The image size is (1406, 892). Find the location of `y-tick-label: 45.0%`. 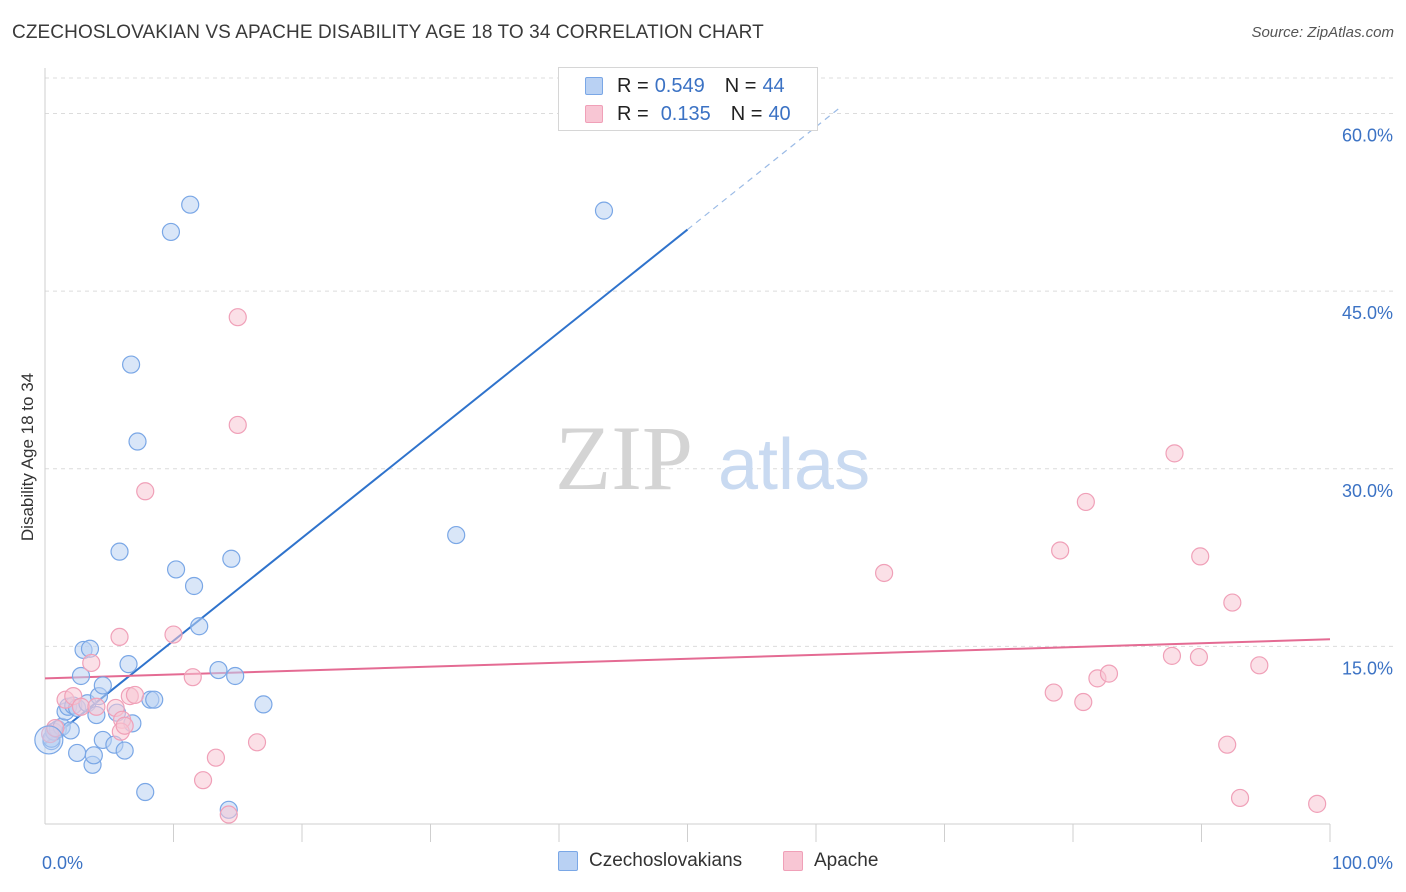

y-tick-label: 45.0% is located at coordinates (1367, 313).